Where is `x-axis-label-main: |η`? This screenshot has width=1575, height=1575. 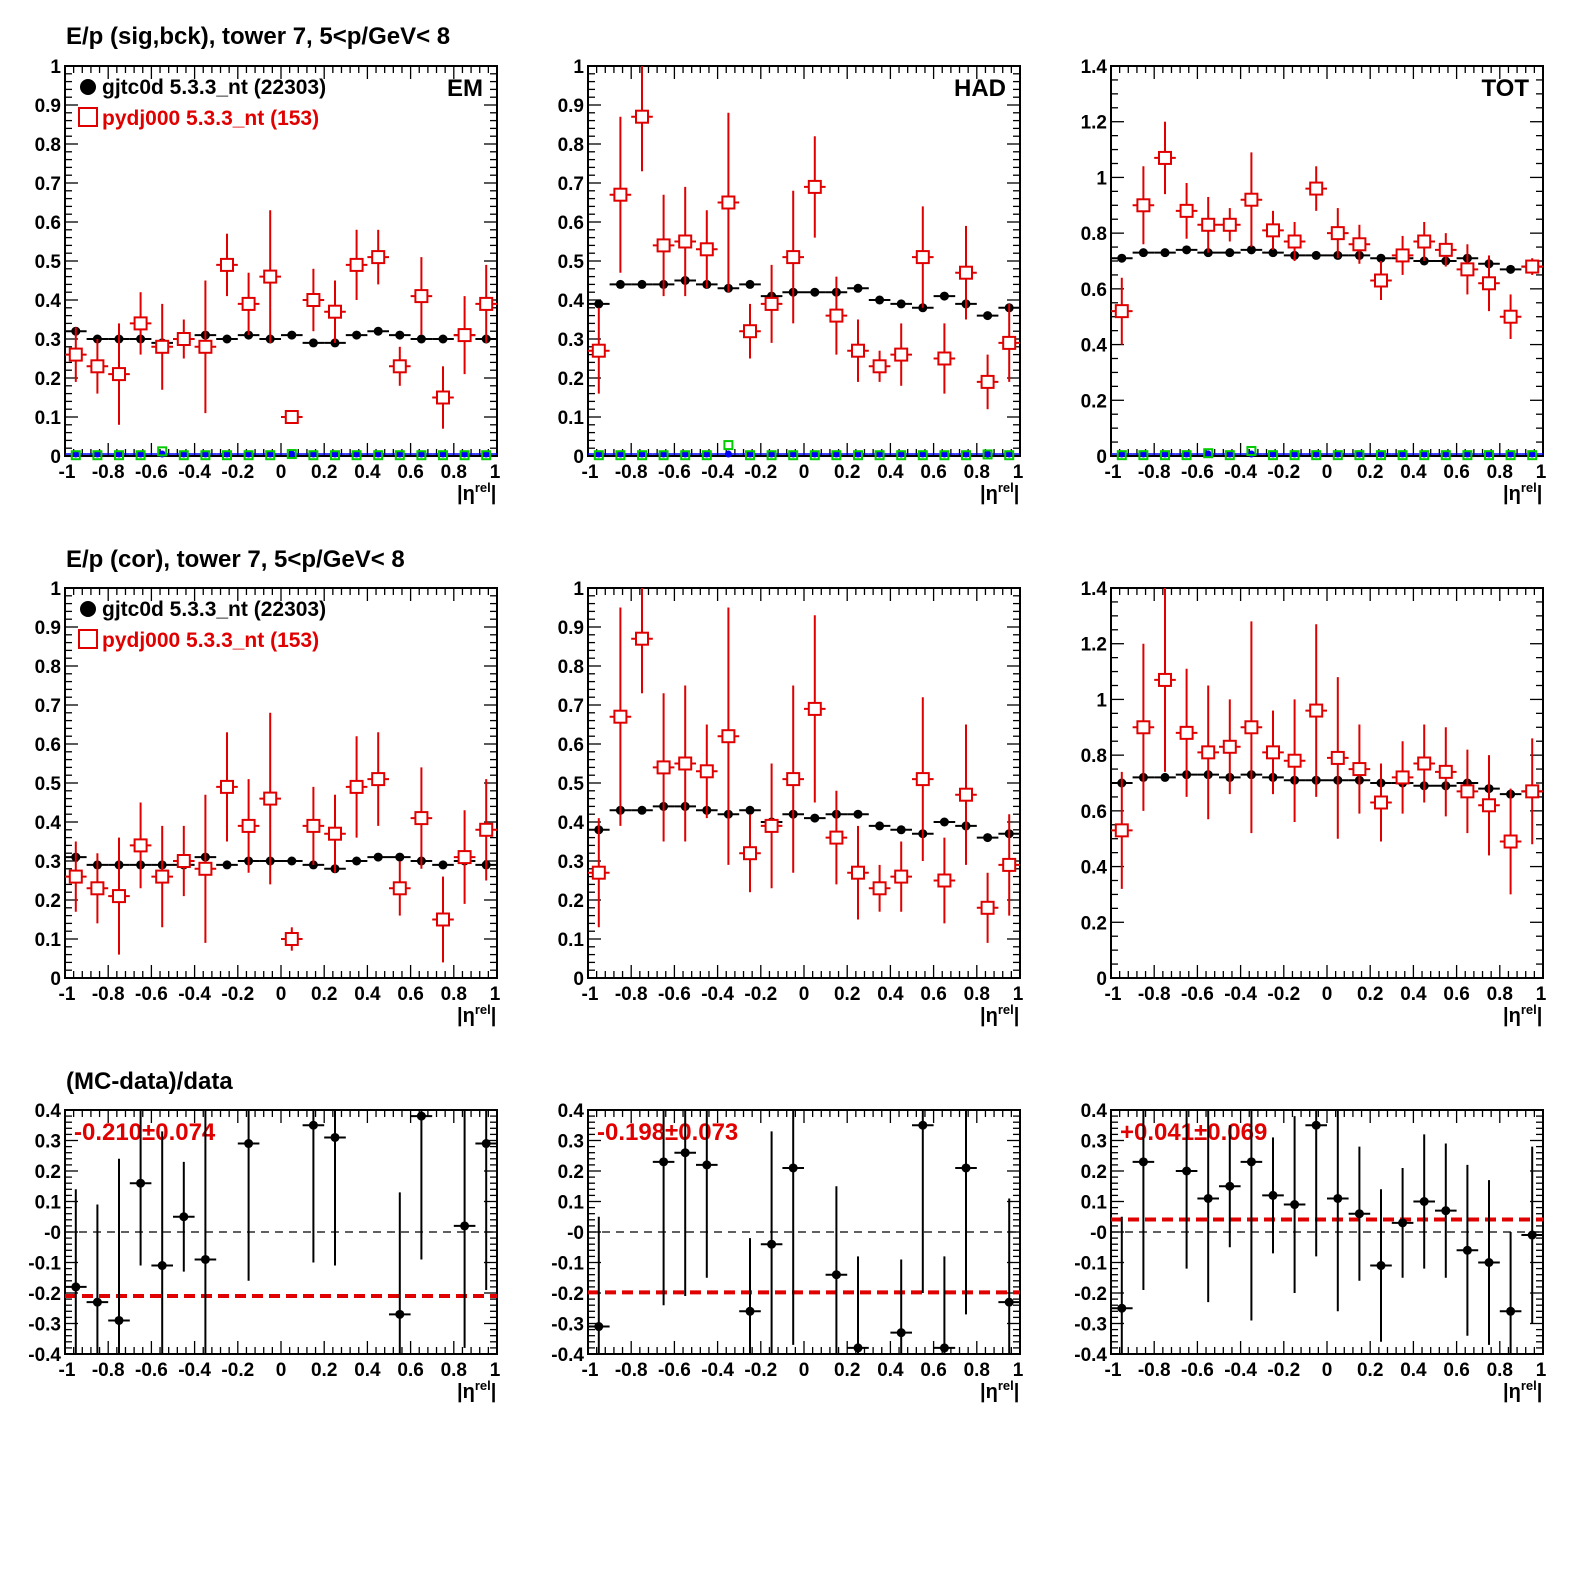
x-axis-label-main: |η is located at coordinates (466, 1392).